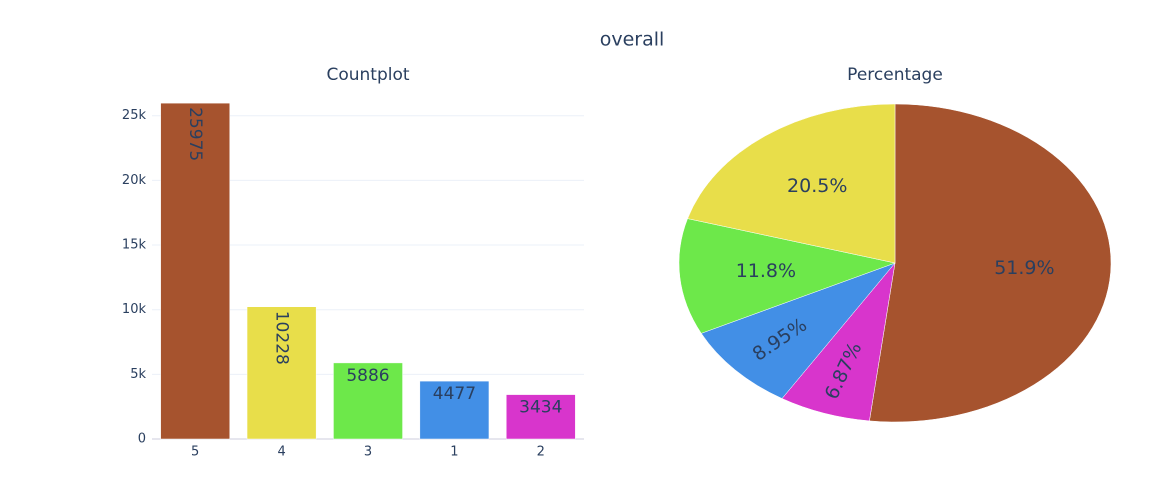  Describe the element at coordinates (817, 186) in the screenshot. I see `pie-label: 20.5%` at that location.